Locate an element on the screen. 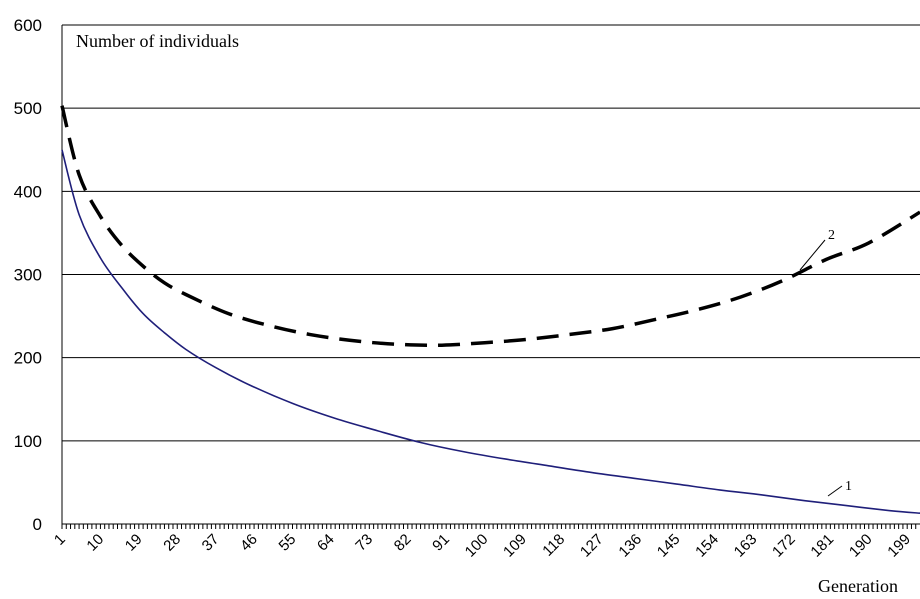 This screenshot has height=599, width=920. x-tick-label: 163 is located at coordinates (746, 546).